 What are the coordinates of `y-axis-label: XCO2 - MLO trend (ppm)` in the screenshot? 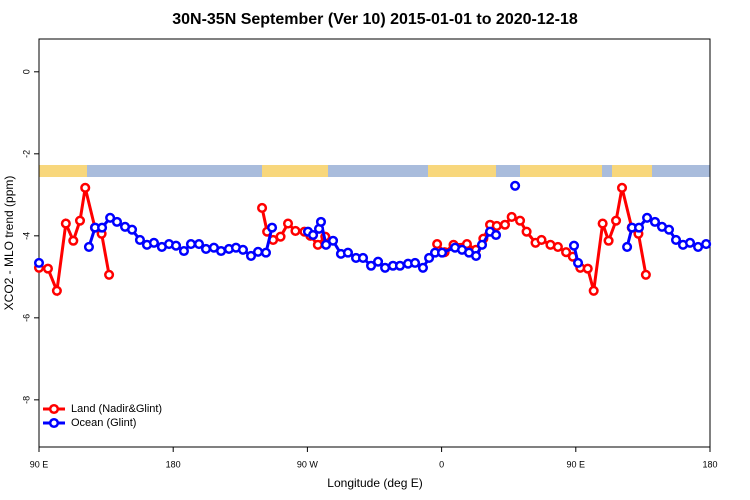 It's located at (9, 243).